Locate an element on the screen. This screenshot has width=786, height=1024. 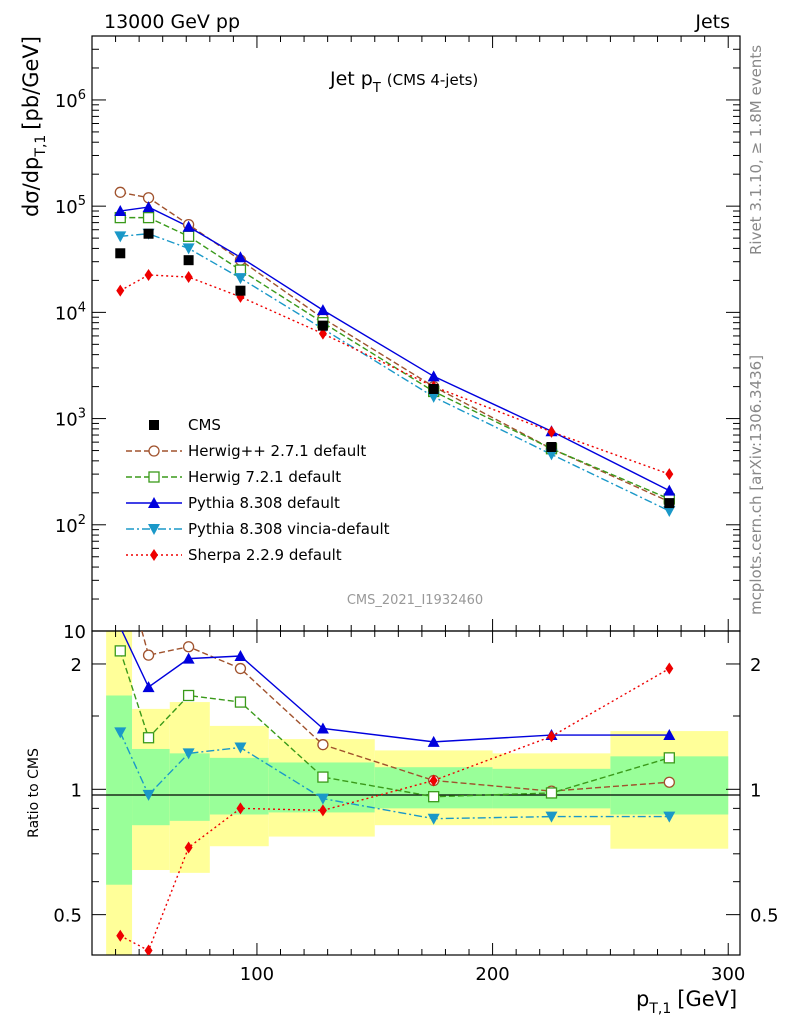
legend-label-vincia: Pythia 8.308 vincia-default is located at coordinates (289, 529).